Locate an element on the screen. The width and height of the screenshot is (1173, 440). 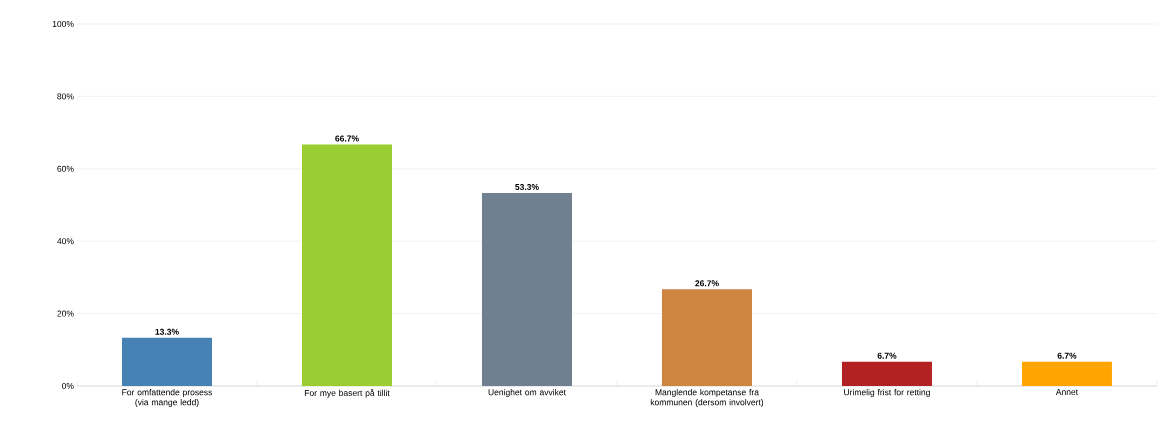
y-tick-label: 100% is located at coordinates (63, 23).